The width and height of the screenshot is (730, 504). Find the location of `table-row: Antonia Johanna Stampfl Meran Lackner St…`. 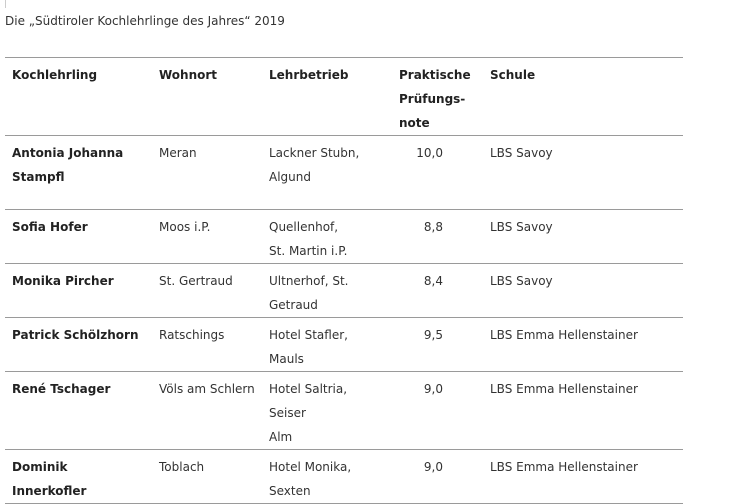

table-row: Antonia Johanna Stampfl Meran Lackner St… is located at coordinates (344, 172).